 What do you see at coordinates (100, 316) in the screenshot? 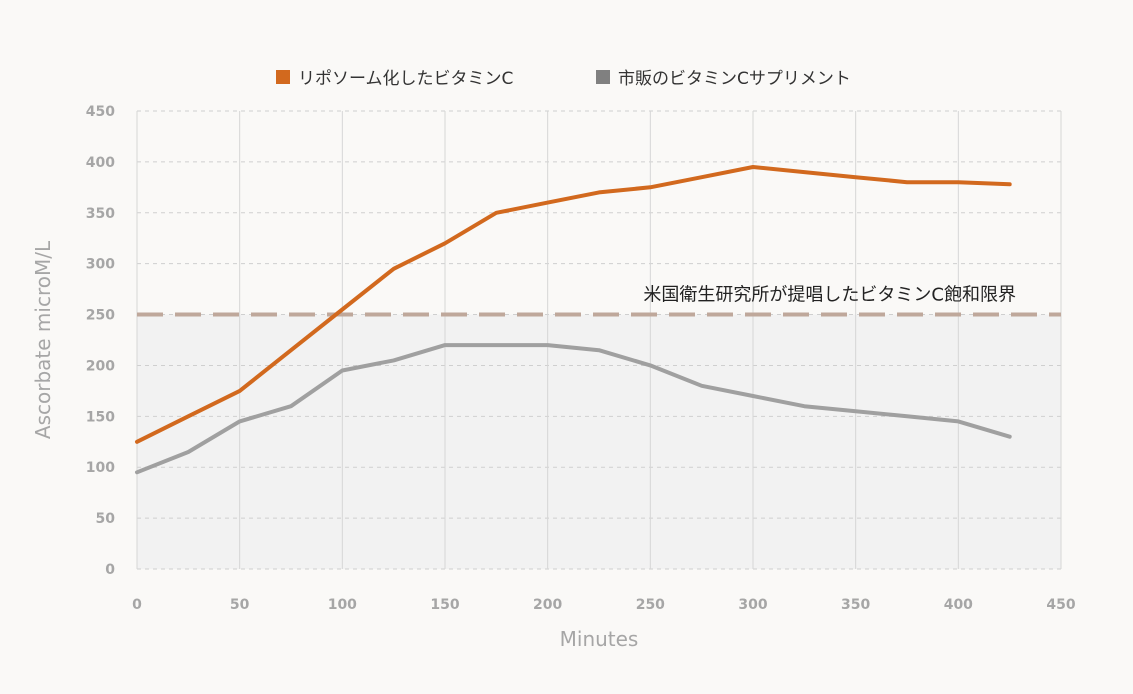
I see `y-tick-label-5: 250` at bounding box center [100, 316].